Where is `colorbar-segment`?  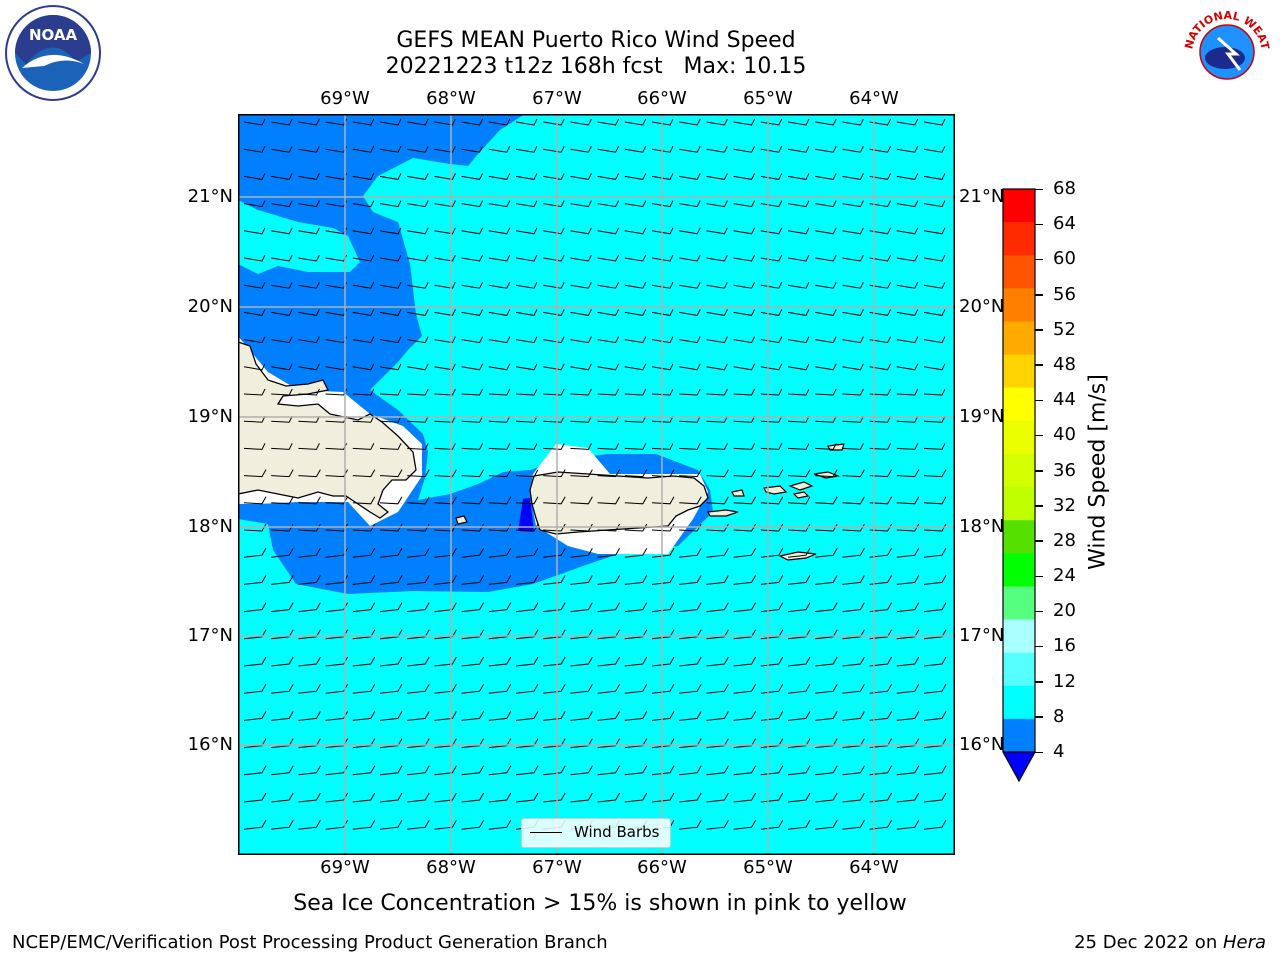
colorbar-segment is located at coordinates (1019, 404).